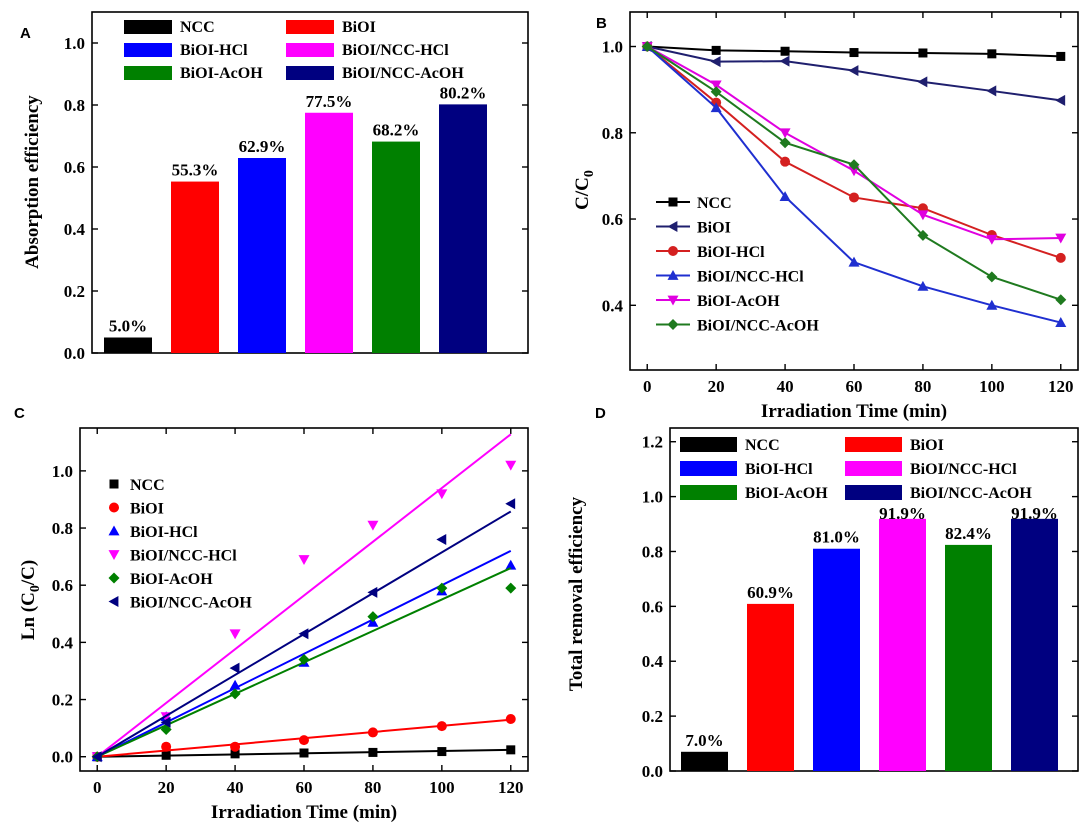 The image size is (1084, 833). What do you see at coordinates (32, 182) in the screenshot?
I see `y-axis-label: Absorption efficiency` at bounding box center [32, 182].